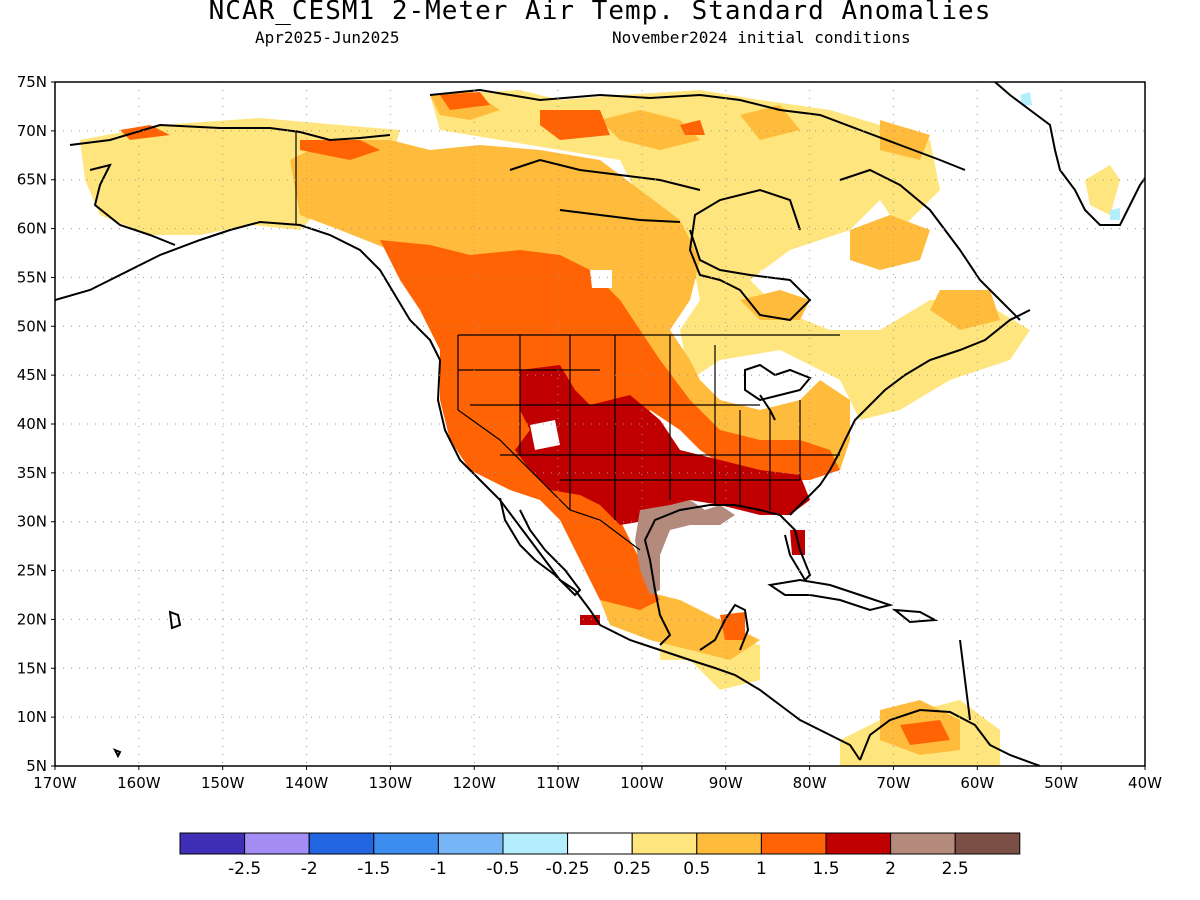 The width and height of the screenshot is (1200, 900). Describe the element at coordinates (502, 869) in the screenshot. I see `colorbar-label: -0.5` at that location.